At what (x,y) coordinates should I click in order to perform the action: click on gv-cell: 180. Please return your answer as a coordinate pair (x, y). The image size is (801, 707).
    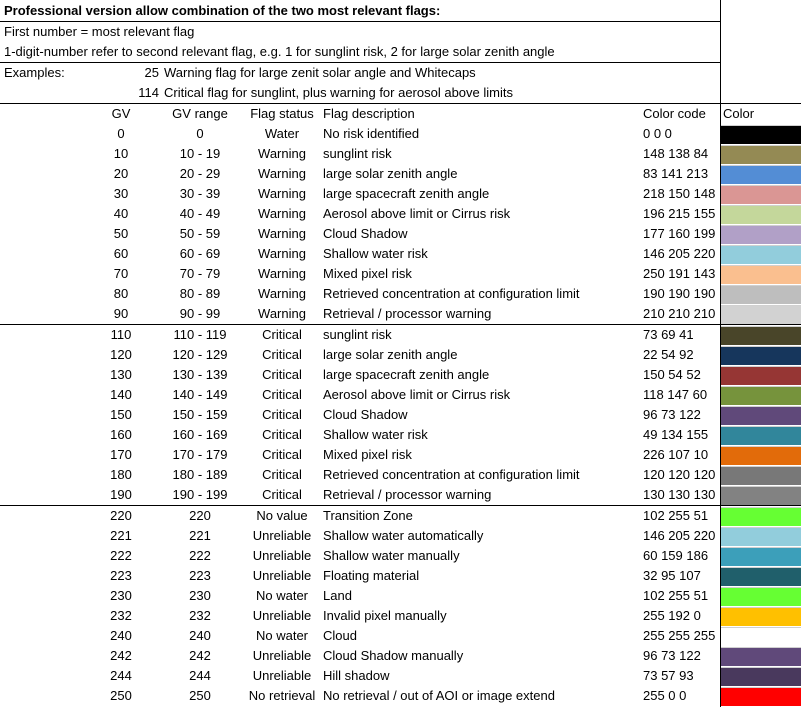
    Looking at the image, I should click on (121, 474).